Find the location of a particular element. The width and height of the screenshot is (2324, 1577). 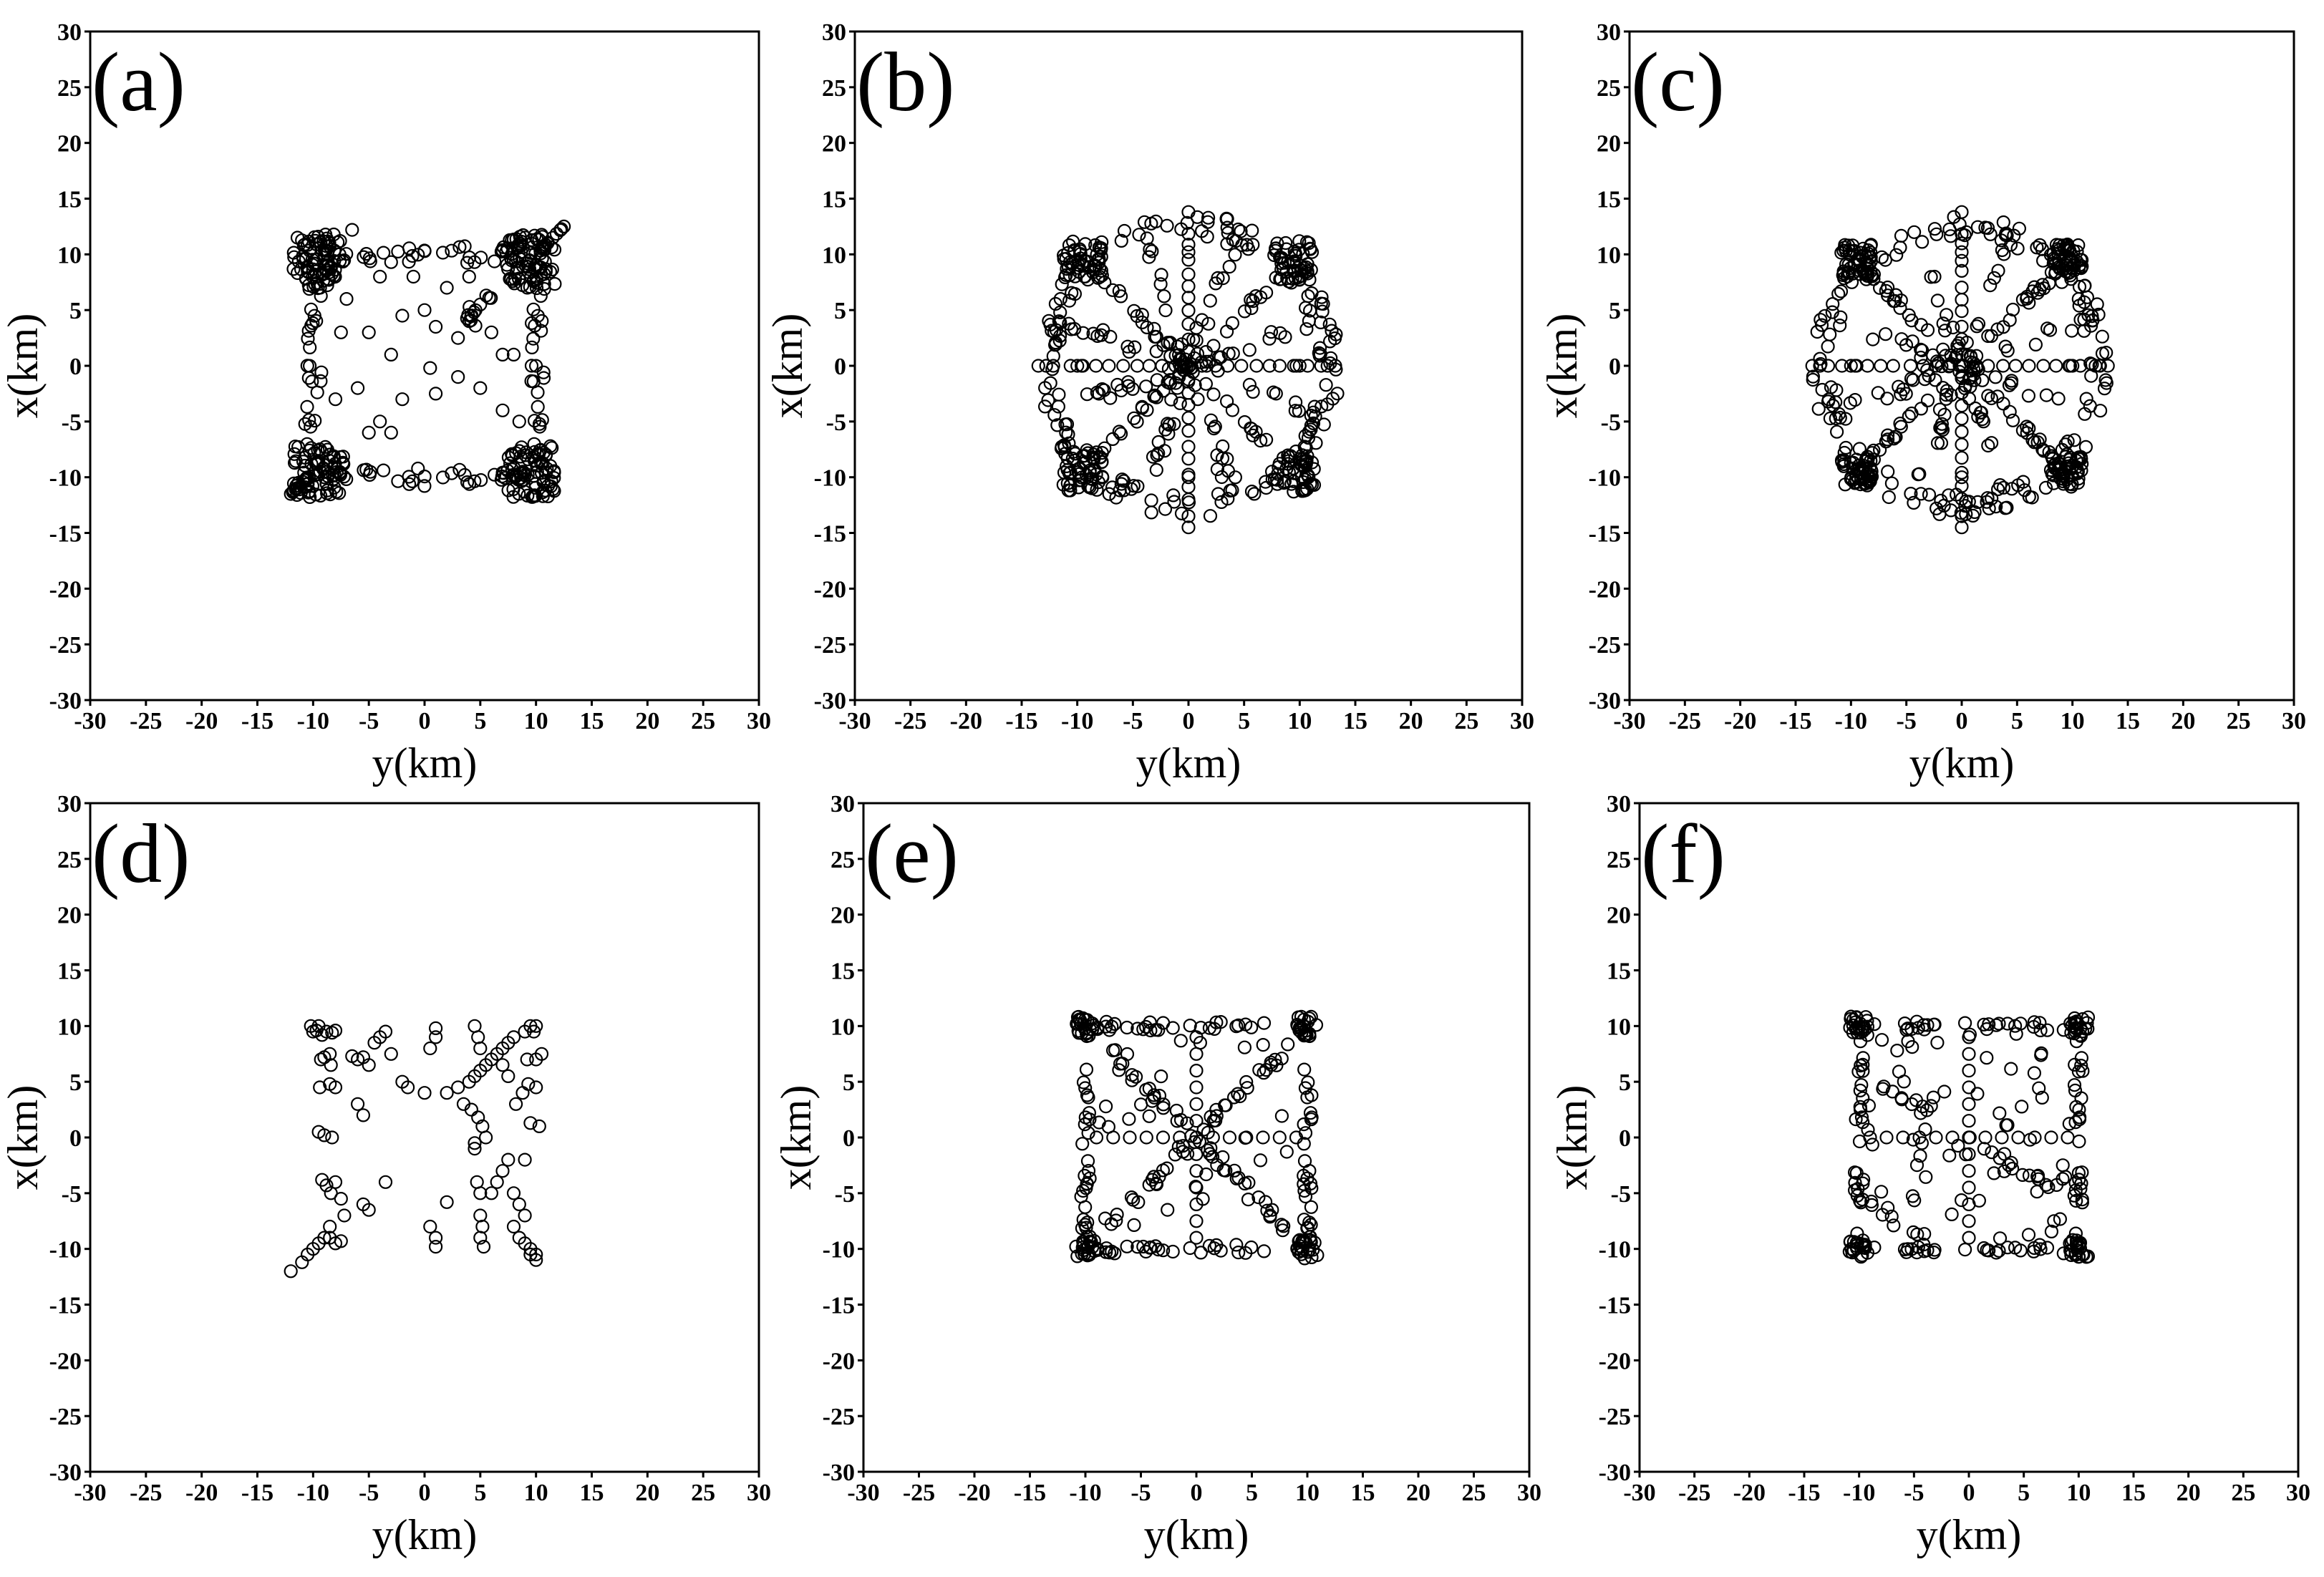

y-tick-label: -15 is located at coordinates (830, 534).